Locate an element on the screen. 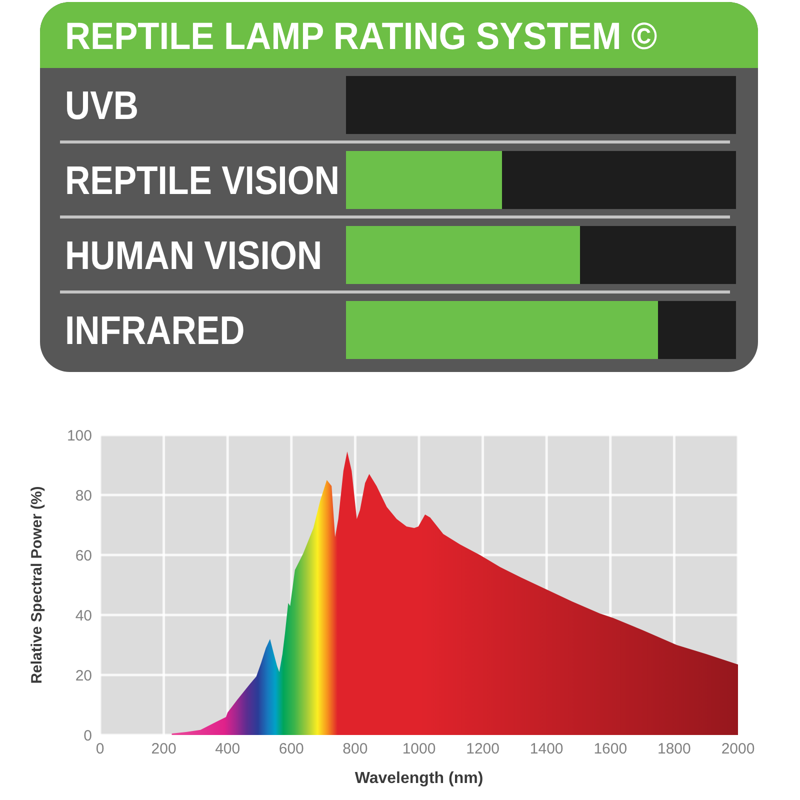 This screenshot has height=800, width=800. x-tick-label: 2000 is located at coordinates (738, 749).